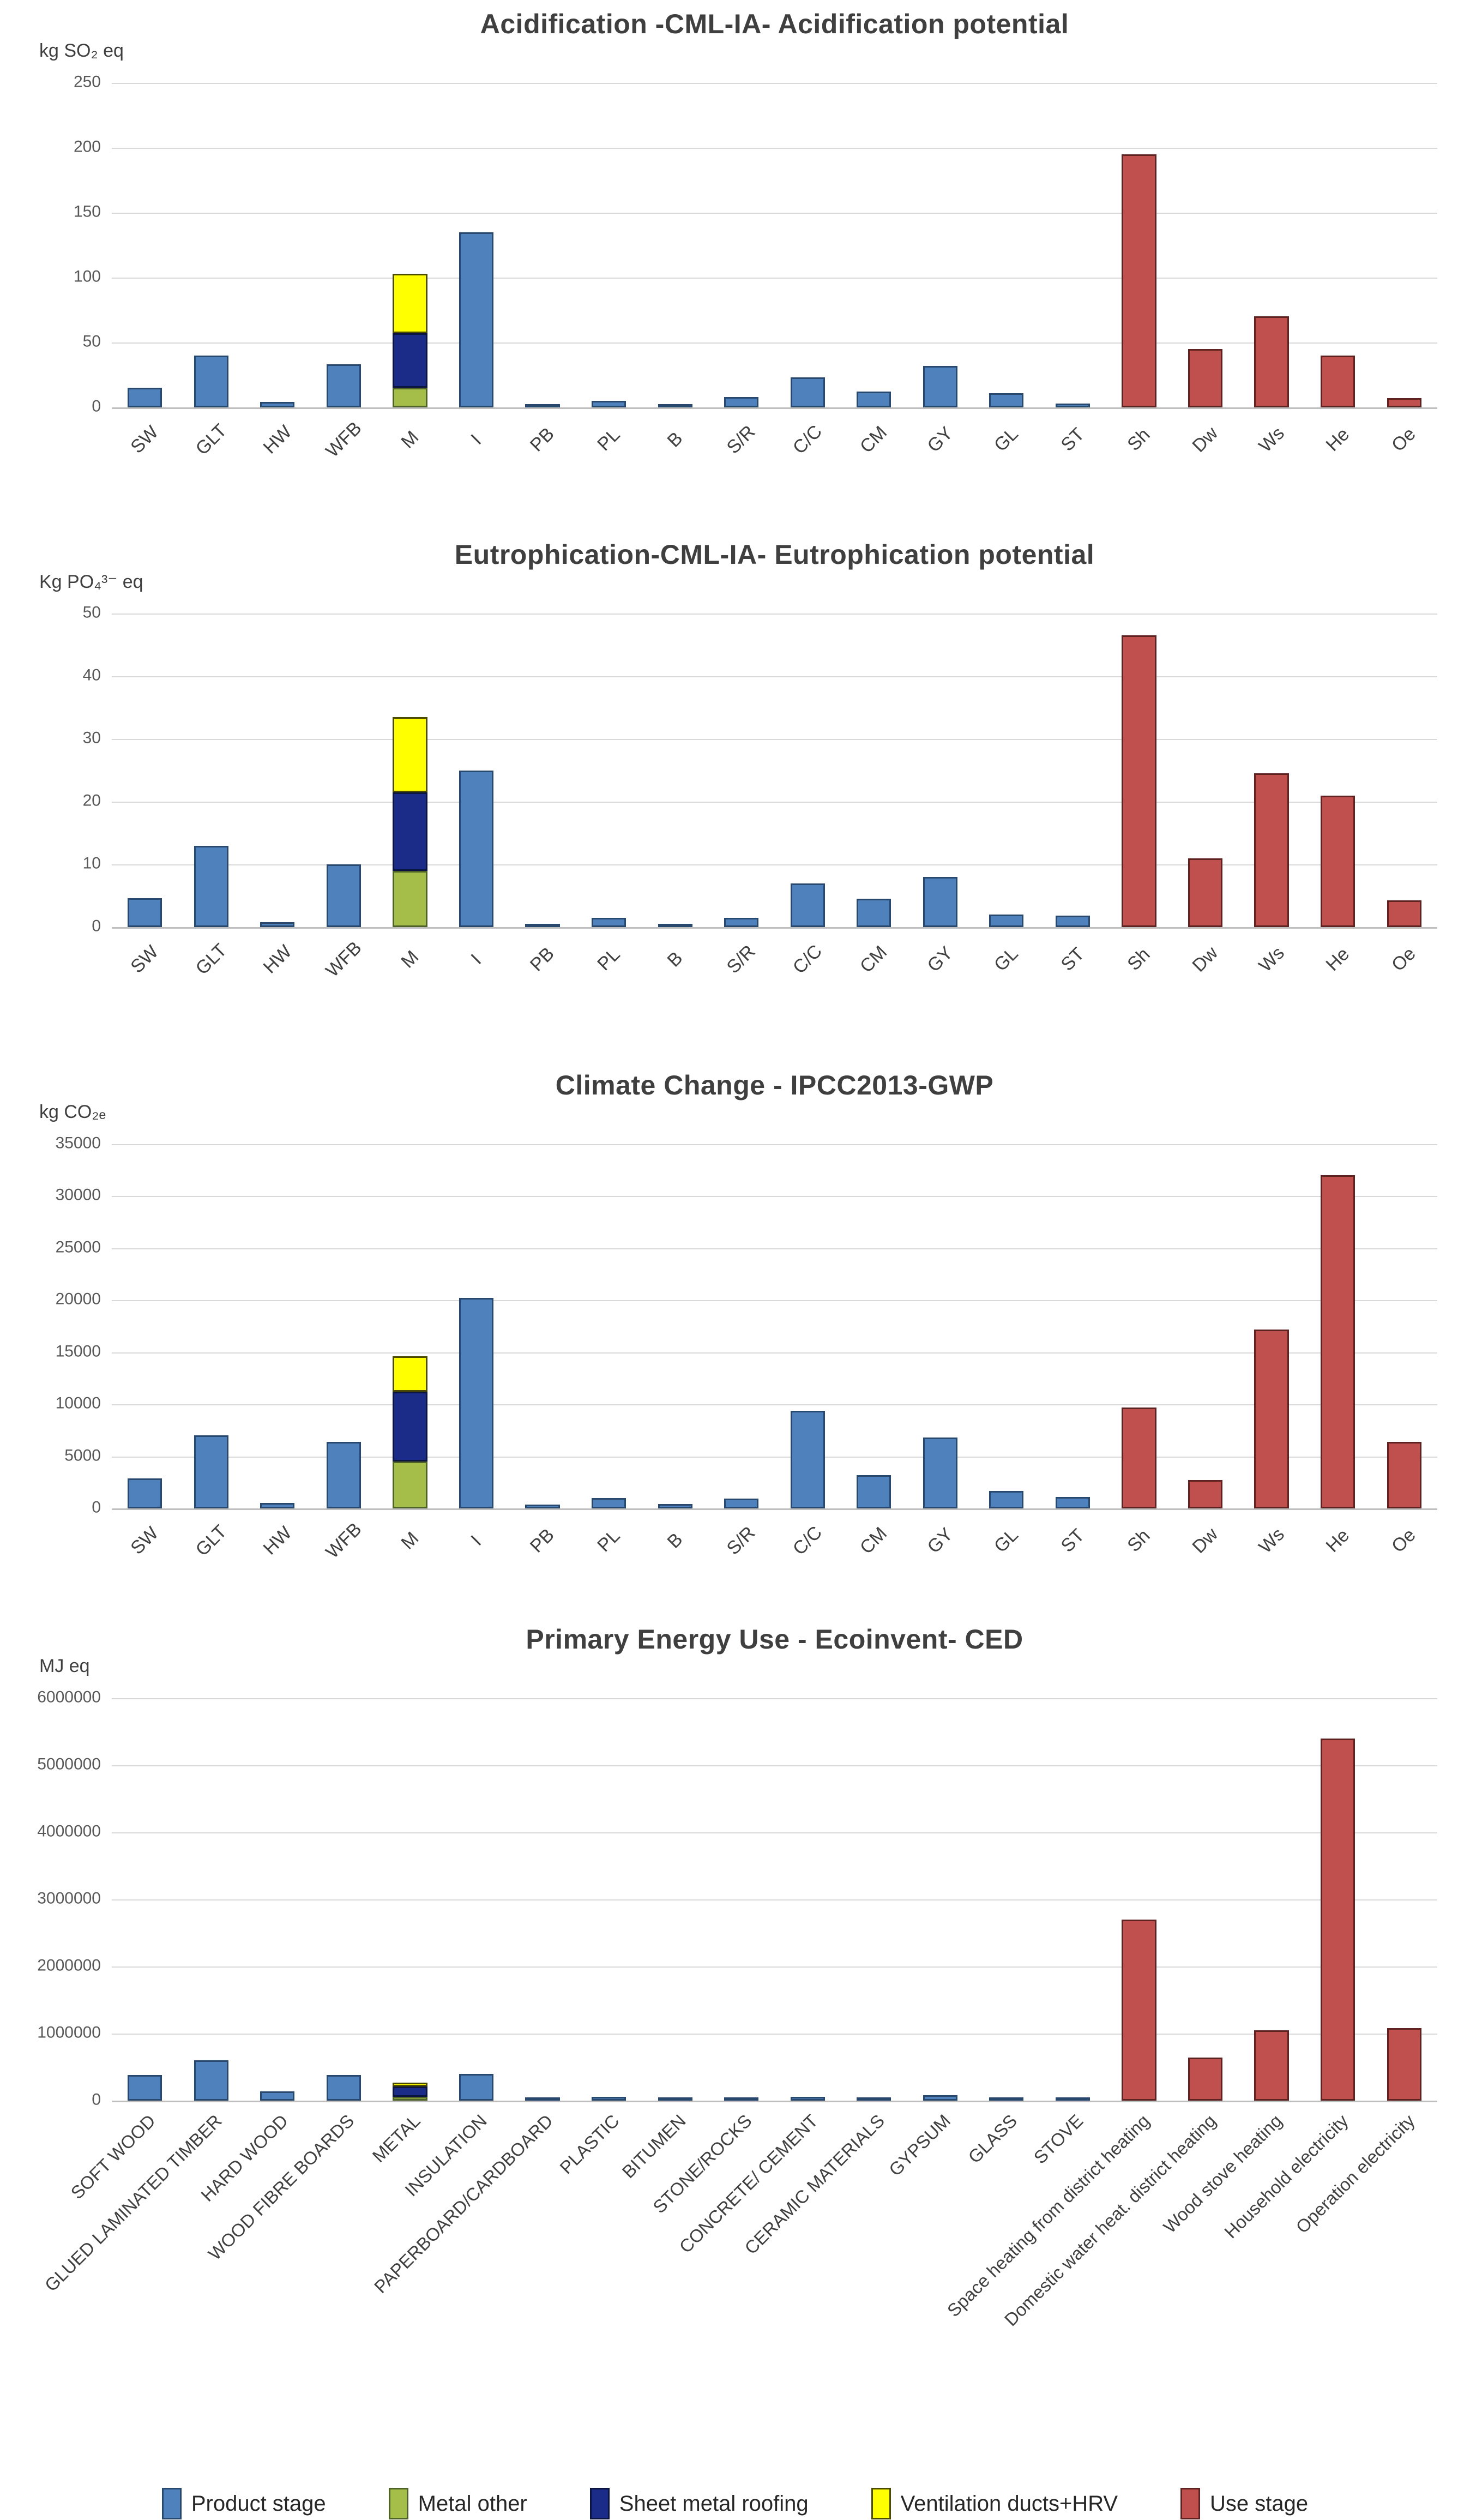 The height and width of the screenshot is (2520, 1470). I want to click on x-axis-baseline, so click(775, 928).